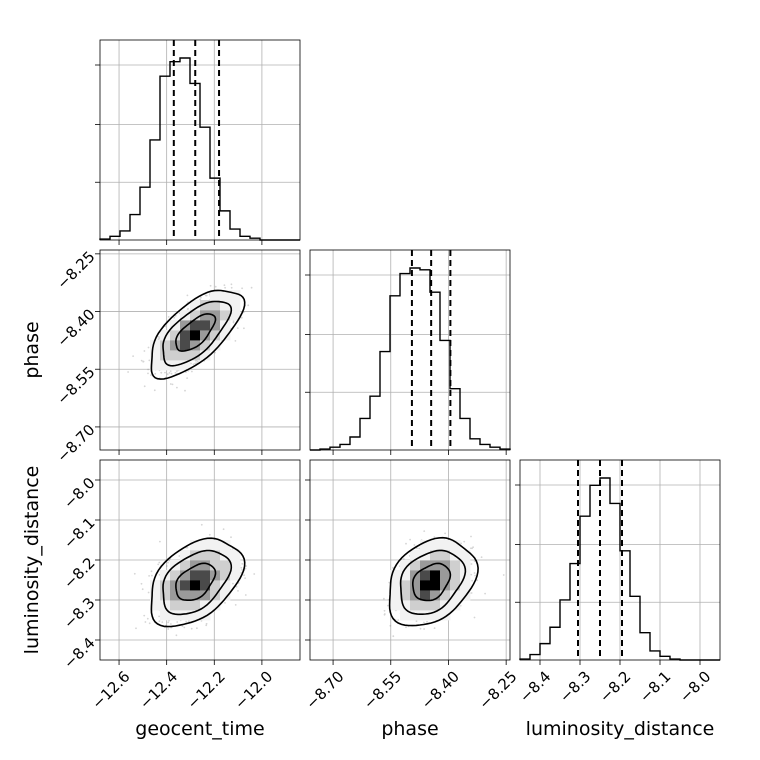 The width and height of the screenshot is (760, 760). What do you see at coordinates (199, 149) in the screenshot?
I see `histogram-geocent_time` at bounding box center [199, 149].